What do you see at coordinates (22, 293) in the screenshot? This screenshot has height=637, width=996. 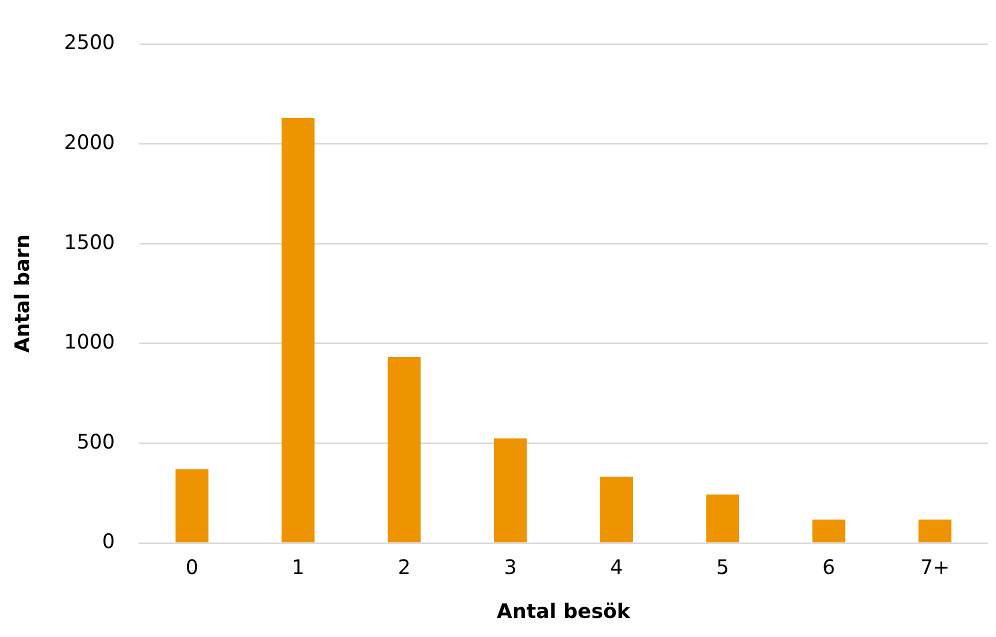 I see `y-axis-title: Antal barn` at bounding box center [22, 293].